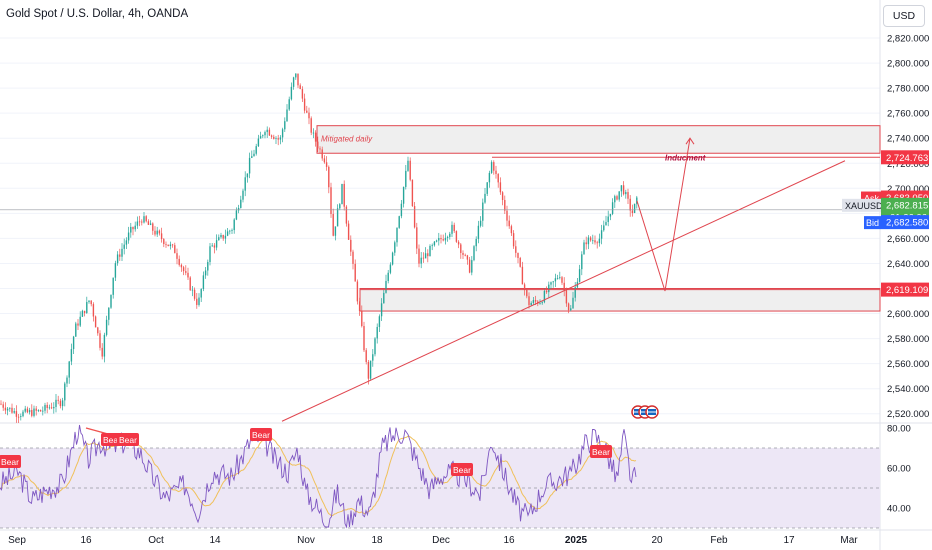 This screenshot has width=932, height=550. What do you see at coordinates (904, 16) in the screenshot?
I see `currency-button: USD` at bounding box center [904, 16].